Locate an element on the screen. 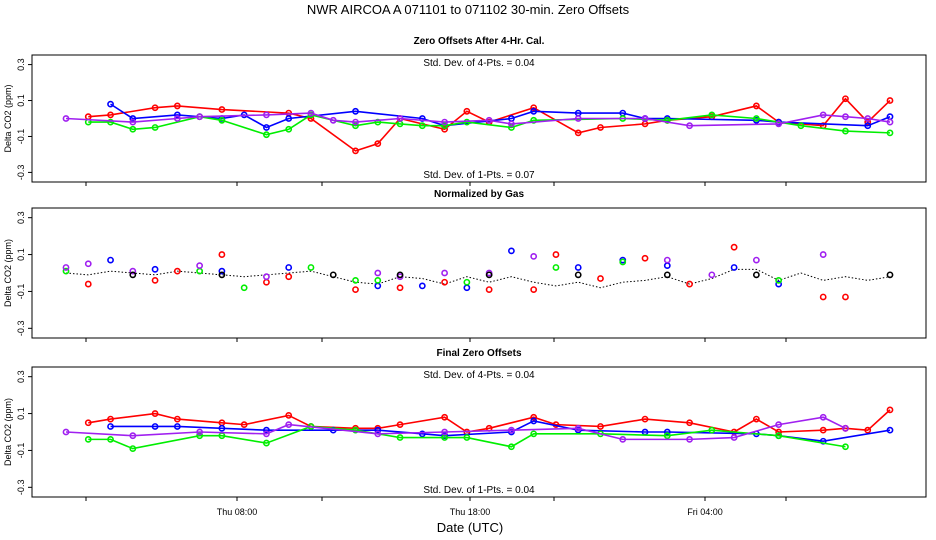 This screenshot has width=936, height=540. y-tick-label: -0.1 is located at coordinates (21, 137).